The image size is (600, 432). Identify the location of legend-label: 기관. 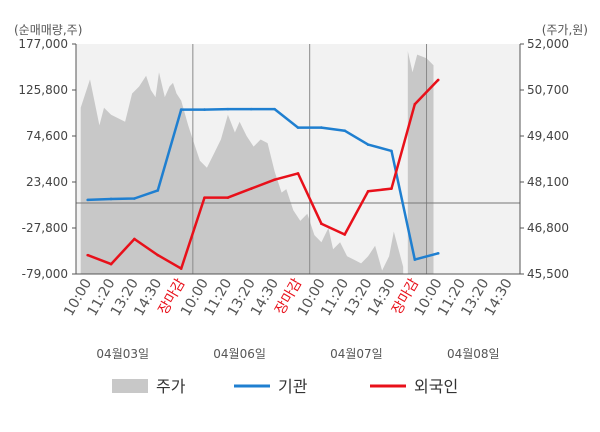
(293, 386).